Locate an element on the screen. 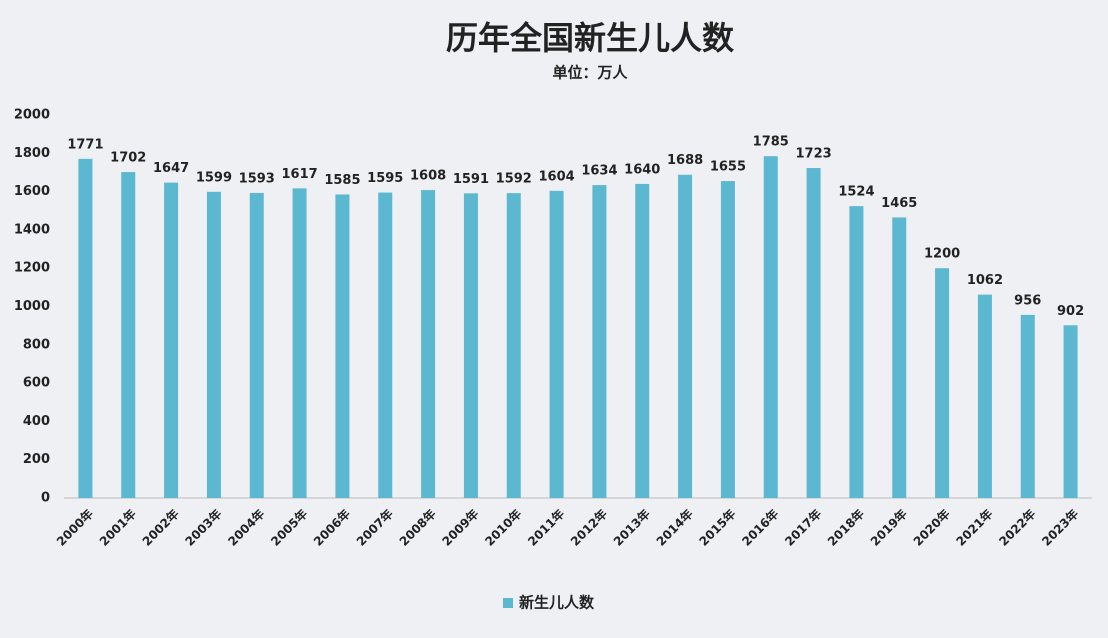 Image resolution: width=1108 pixels, height=638 pixels. data-label: 1595 is located at coordinates (385, 178).